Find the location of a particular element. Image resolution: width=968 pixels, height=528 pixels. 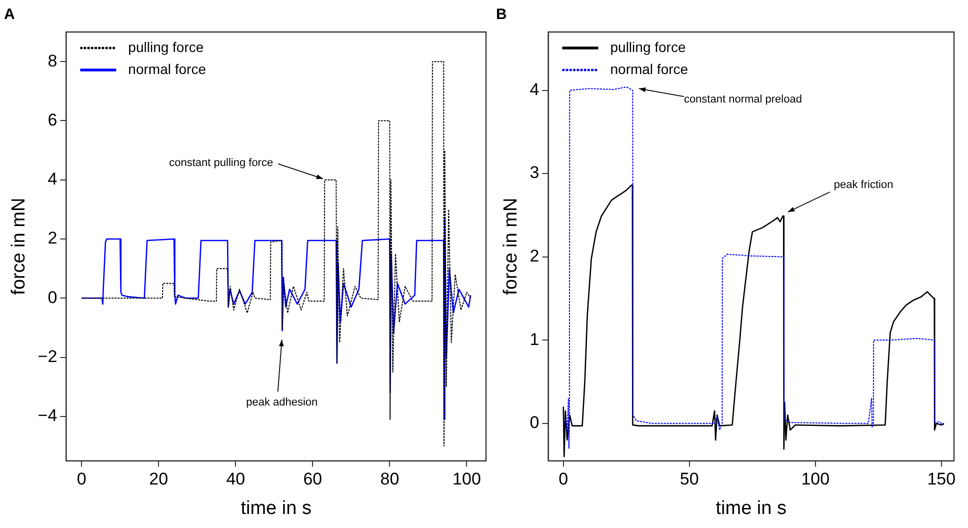

y-tick-label: 3 is located at coordinates (535, 172).